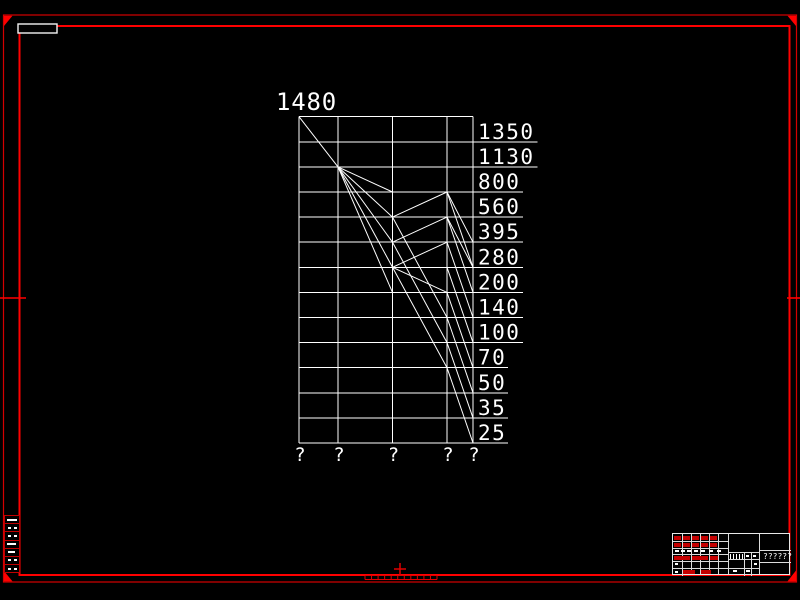  Describe the element at coordinates (8, 576) in the screenshot. I see `frame-corner-mark-bottomleft` at that location.